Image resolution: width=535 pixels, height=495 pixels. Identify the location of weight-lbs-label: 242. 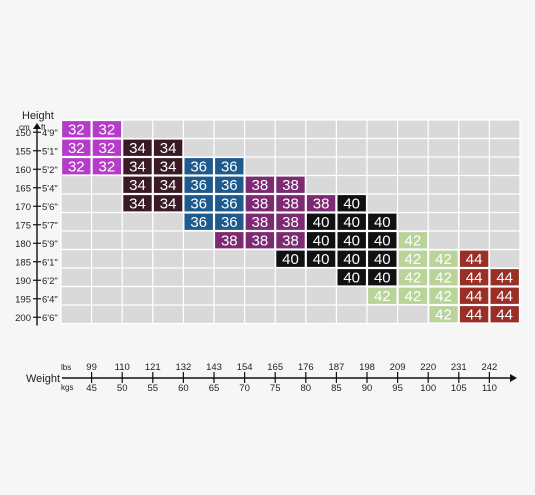
(489, 367).